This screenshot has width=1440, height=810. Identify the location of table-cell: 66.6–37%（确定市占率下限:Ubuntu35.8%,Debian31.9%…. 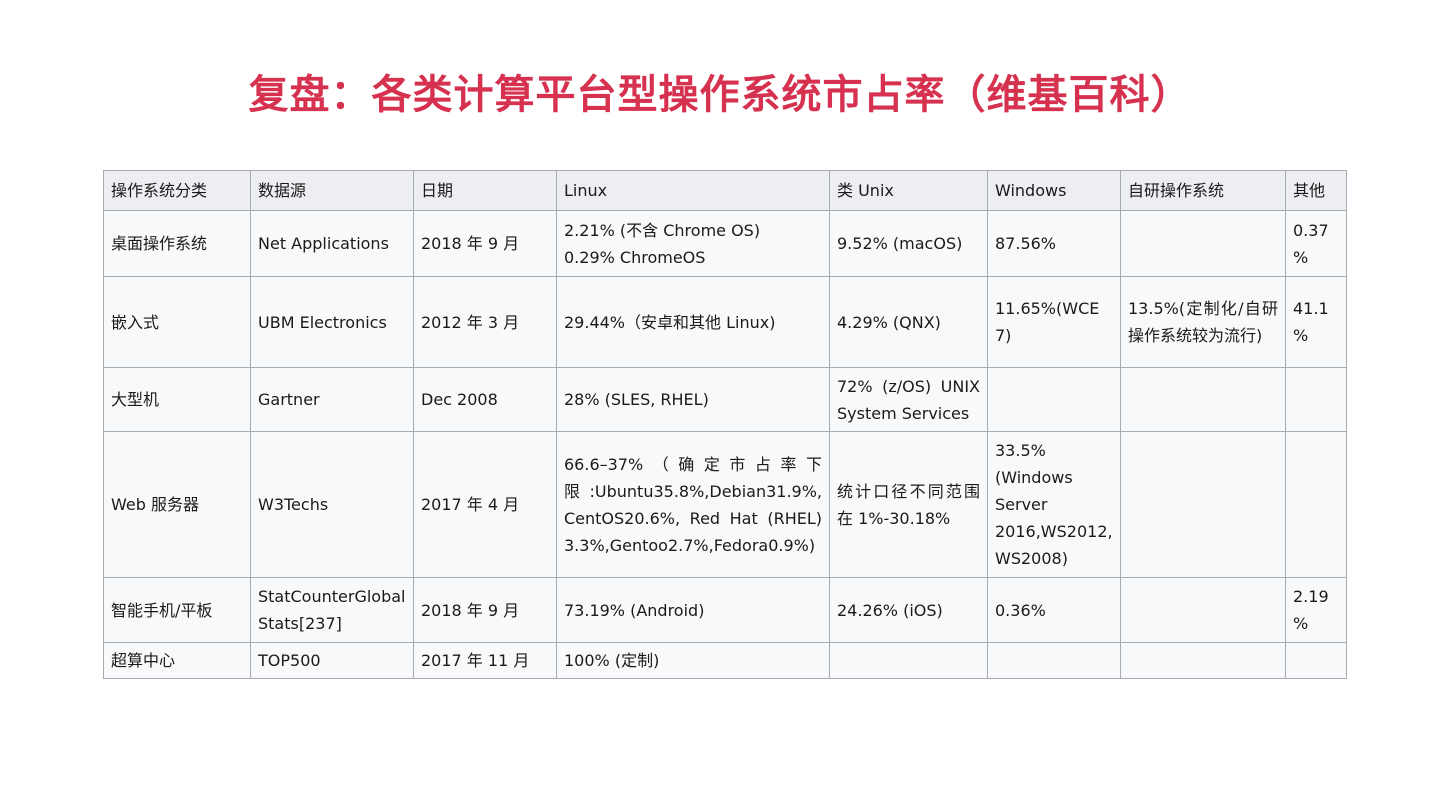
(693, 504).